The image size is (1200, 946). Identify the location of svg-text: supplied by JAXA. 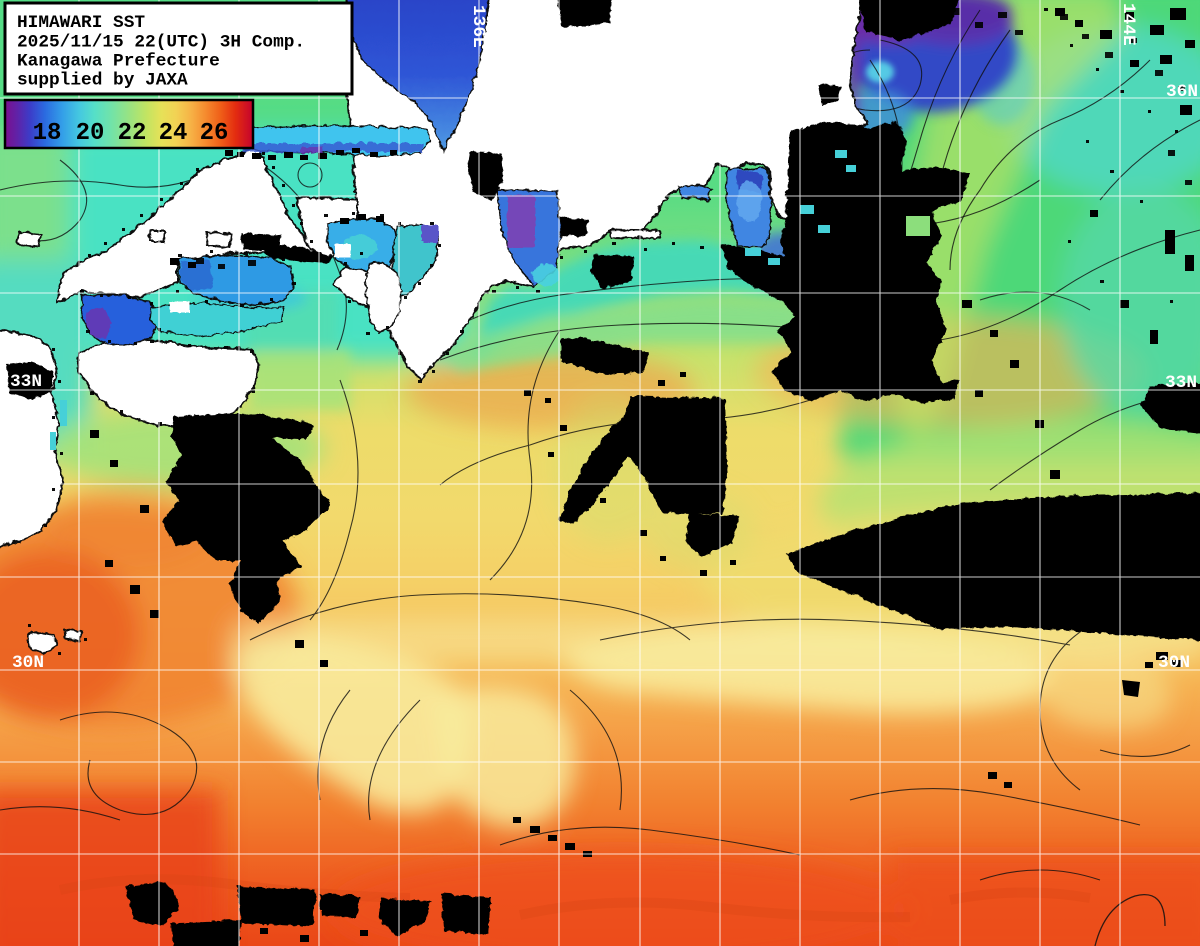
(102, 81).